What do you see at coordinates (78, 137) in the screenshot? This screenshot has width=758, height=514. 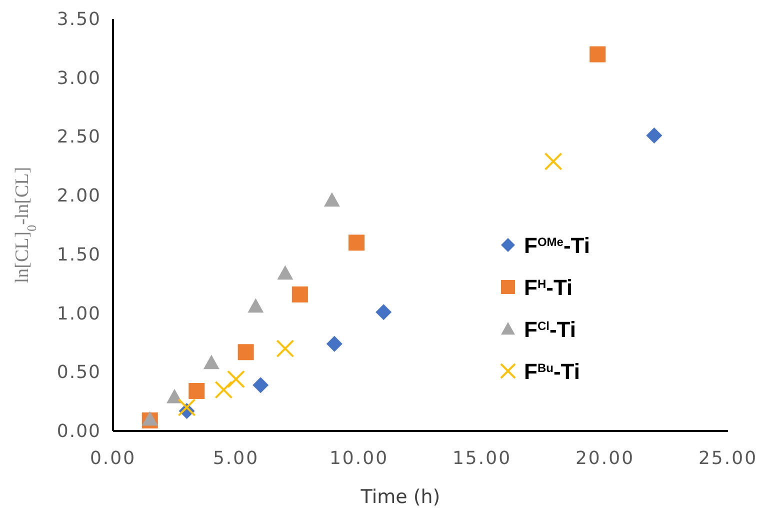 I see `y-tick-label: 2.50` at bounding box center [78, 137].